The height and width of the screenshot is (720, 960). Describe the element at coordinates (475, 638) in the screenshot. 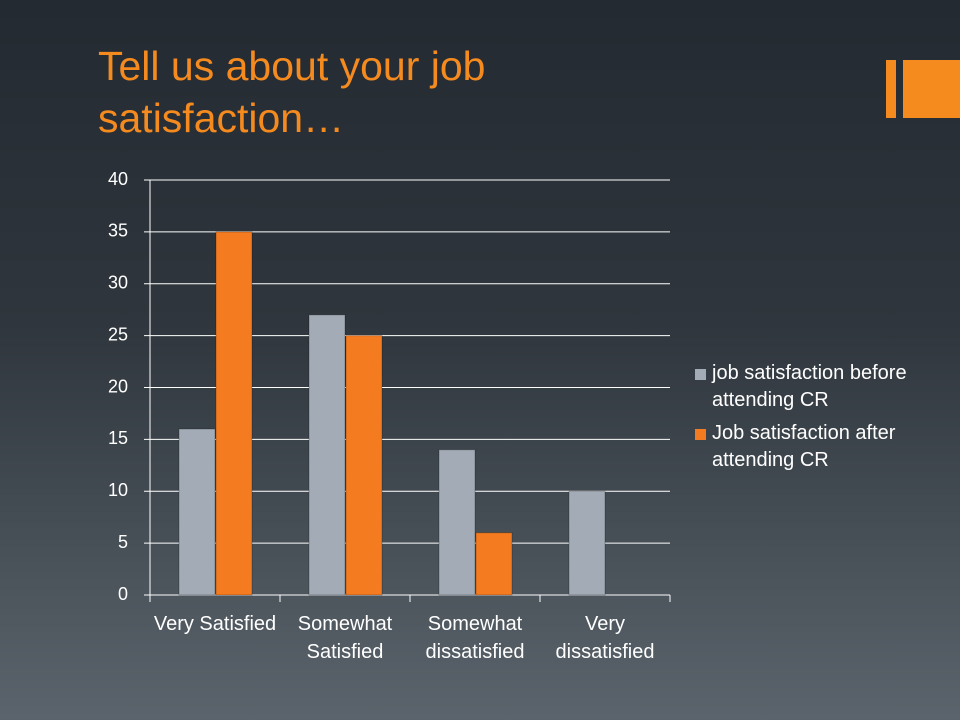

I see `x-tick-label: Somewhat dissatisfied` at that location.